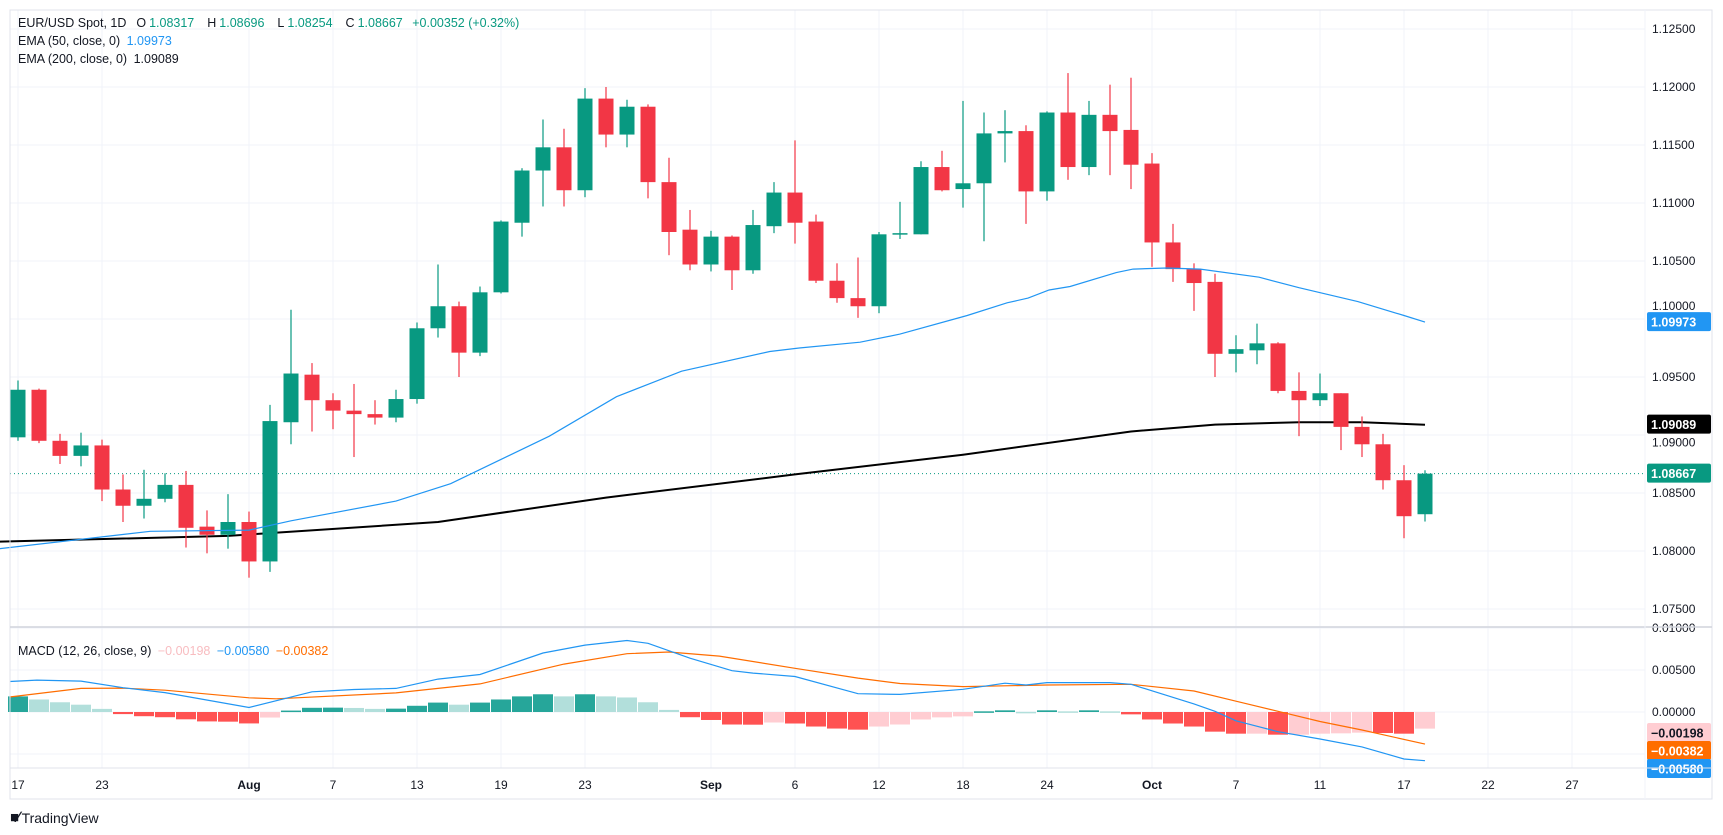 The image size is (1723, 835). What do you see at coordinates (1404, 785) in the screenshot?
I see `time-tick-label: 17` at bounding box center [1404, 785].